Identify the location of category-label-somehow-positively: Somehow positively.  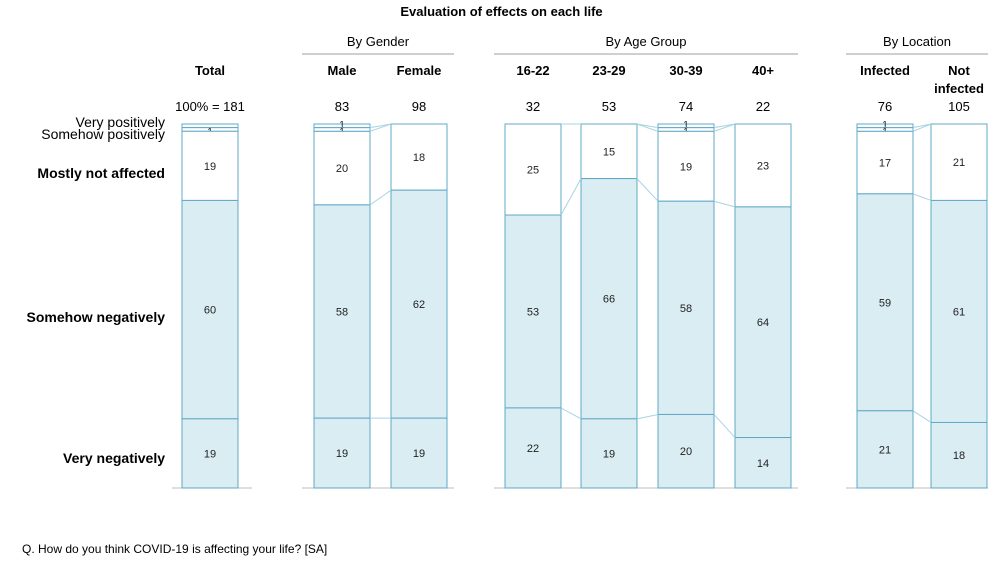
(103, 134).